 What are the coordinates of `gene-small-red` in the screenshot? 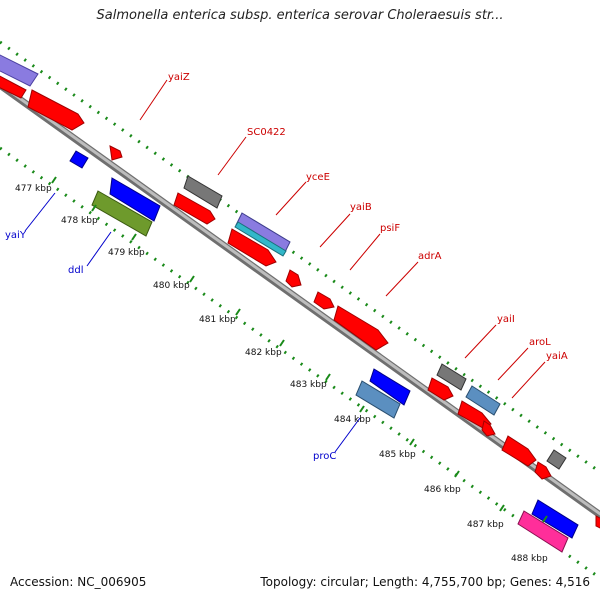 It's located at (116, 153).